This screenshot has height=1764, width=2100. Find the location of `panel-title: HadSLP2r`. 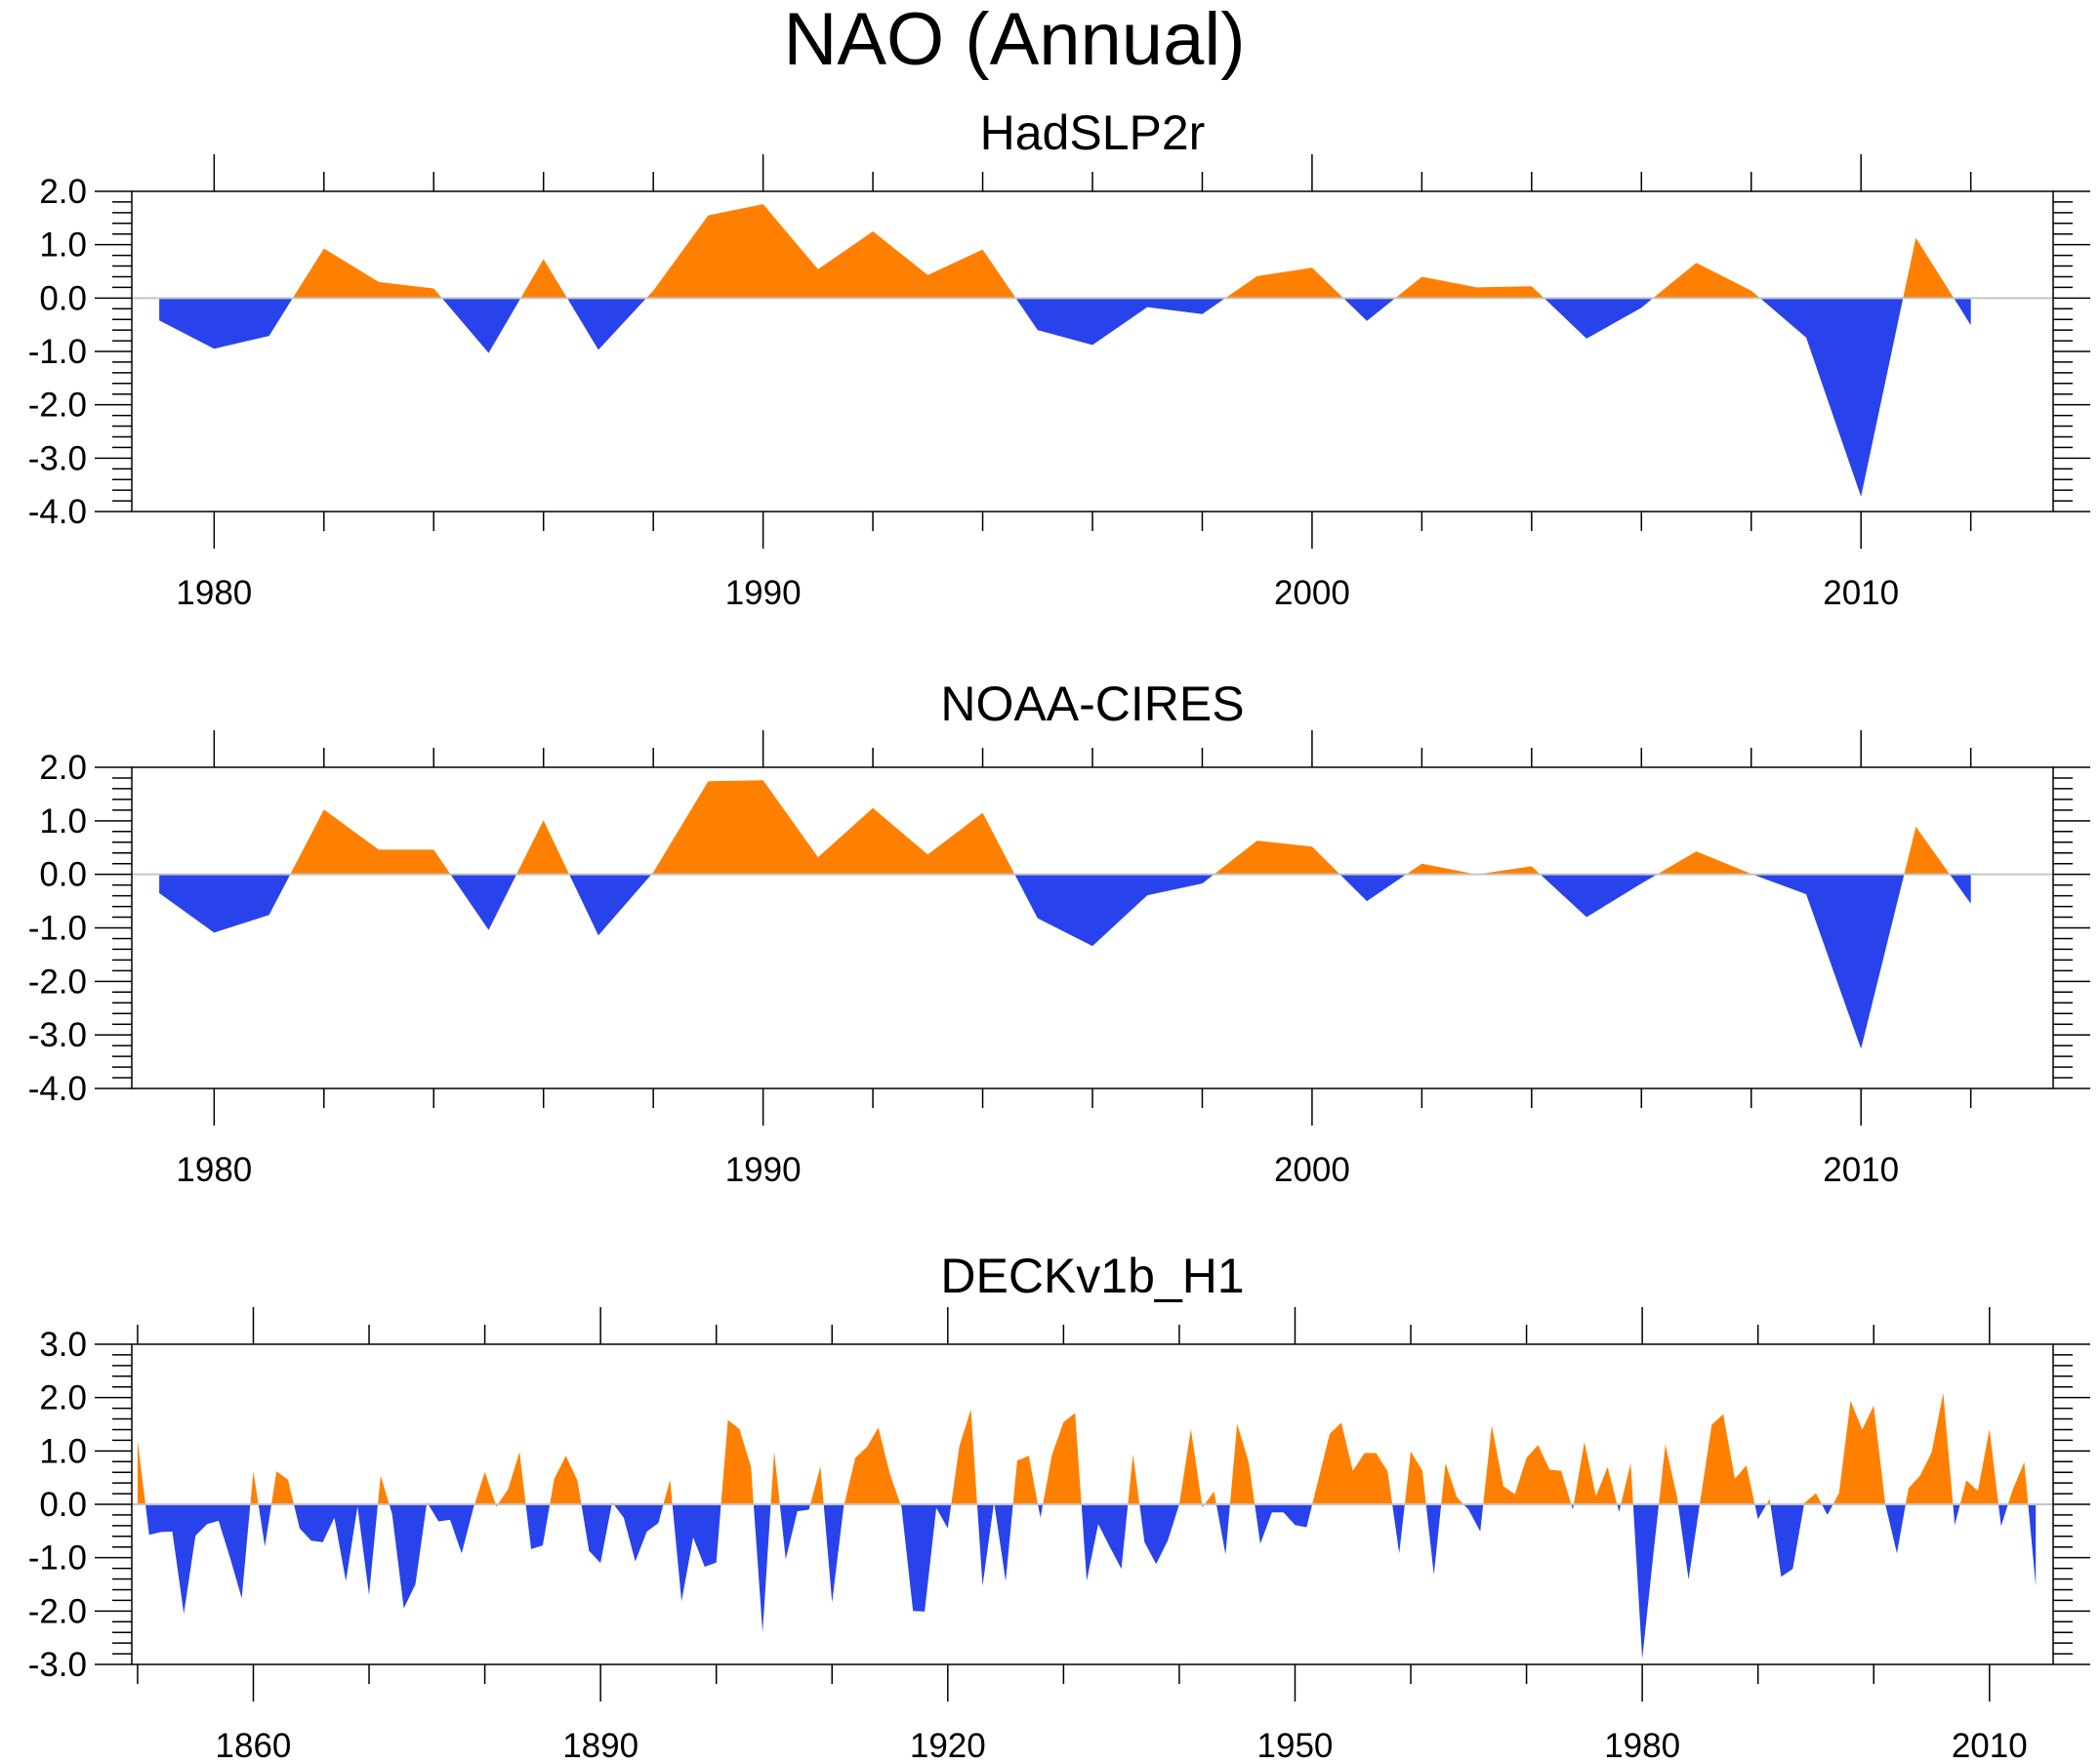

panel-title: HadSLP2r is located at coordinates (1093, 132).